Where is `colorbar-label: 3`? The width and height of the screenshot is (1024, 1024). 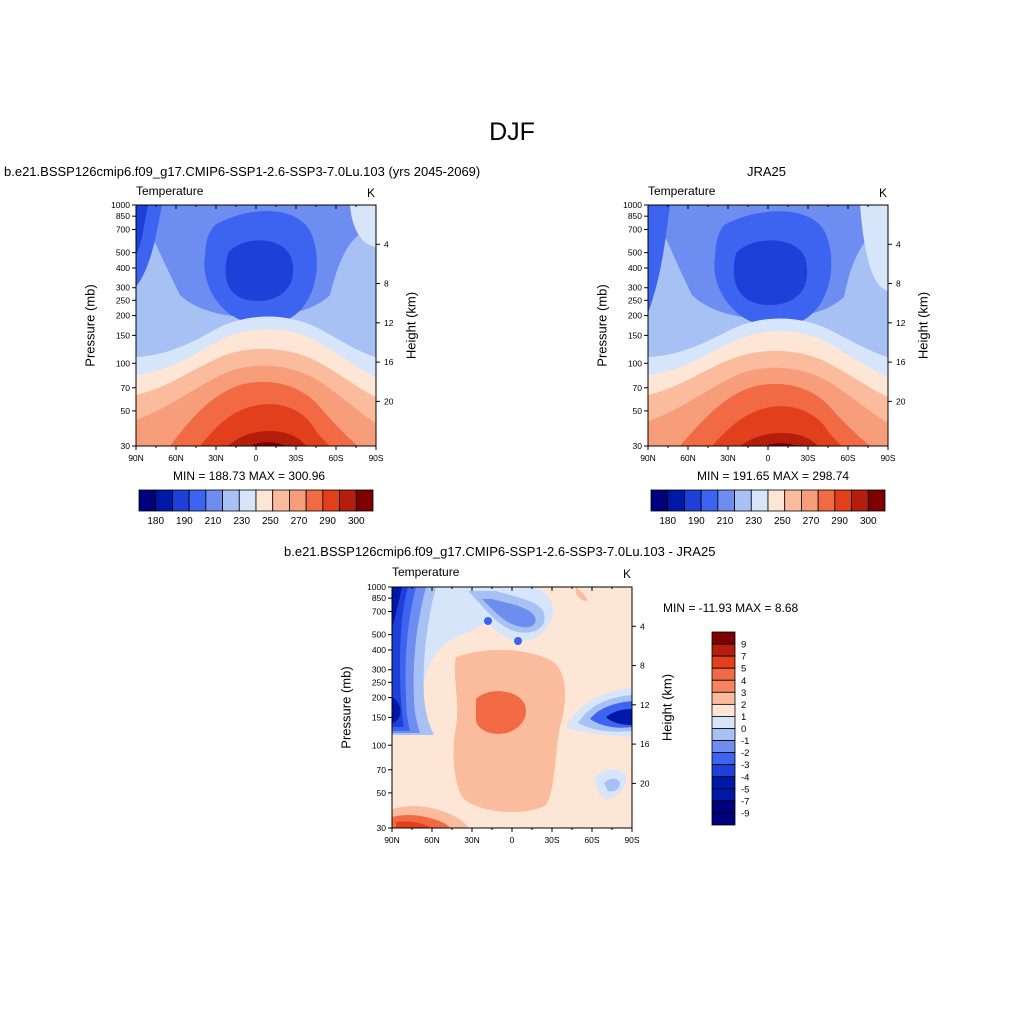
colorbar-label: 3 is located at coordinates (743, 693).